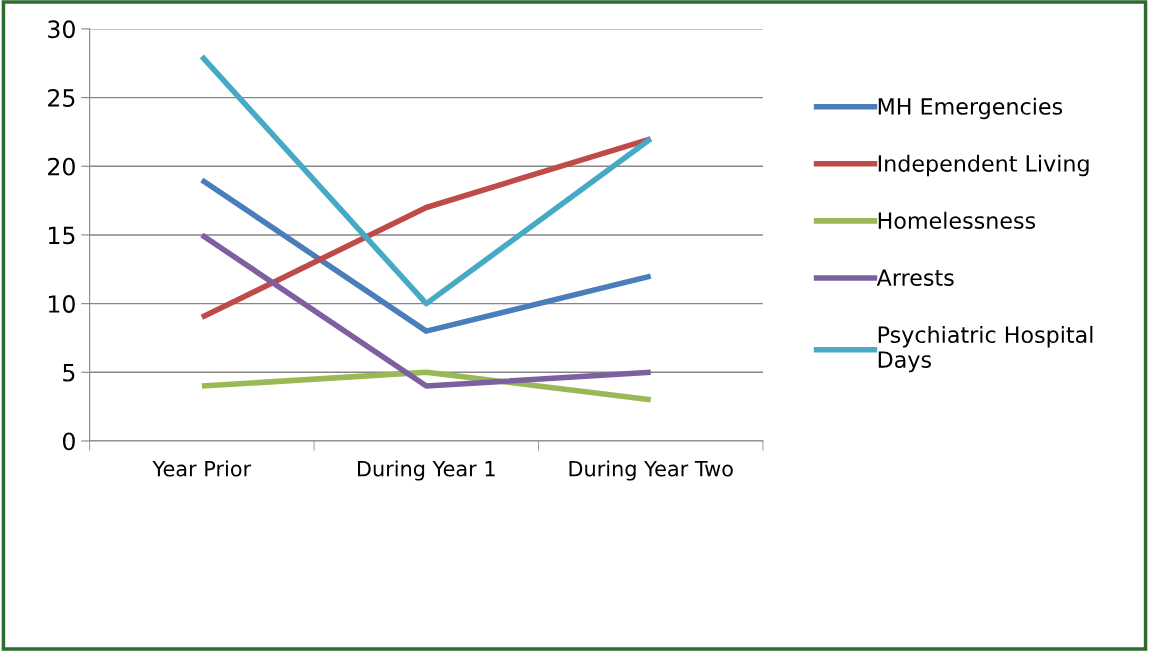 This screenshot has width=1149, height=651. I want to click on legend-label: Homelessness, so click(957, 220).